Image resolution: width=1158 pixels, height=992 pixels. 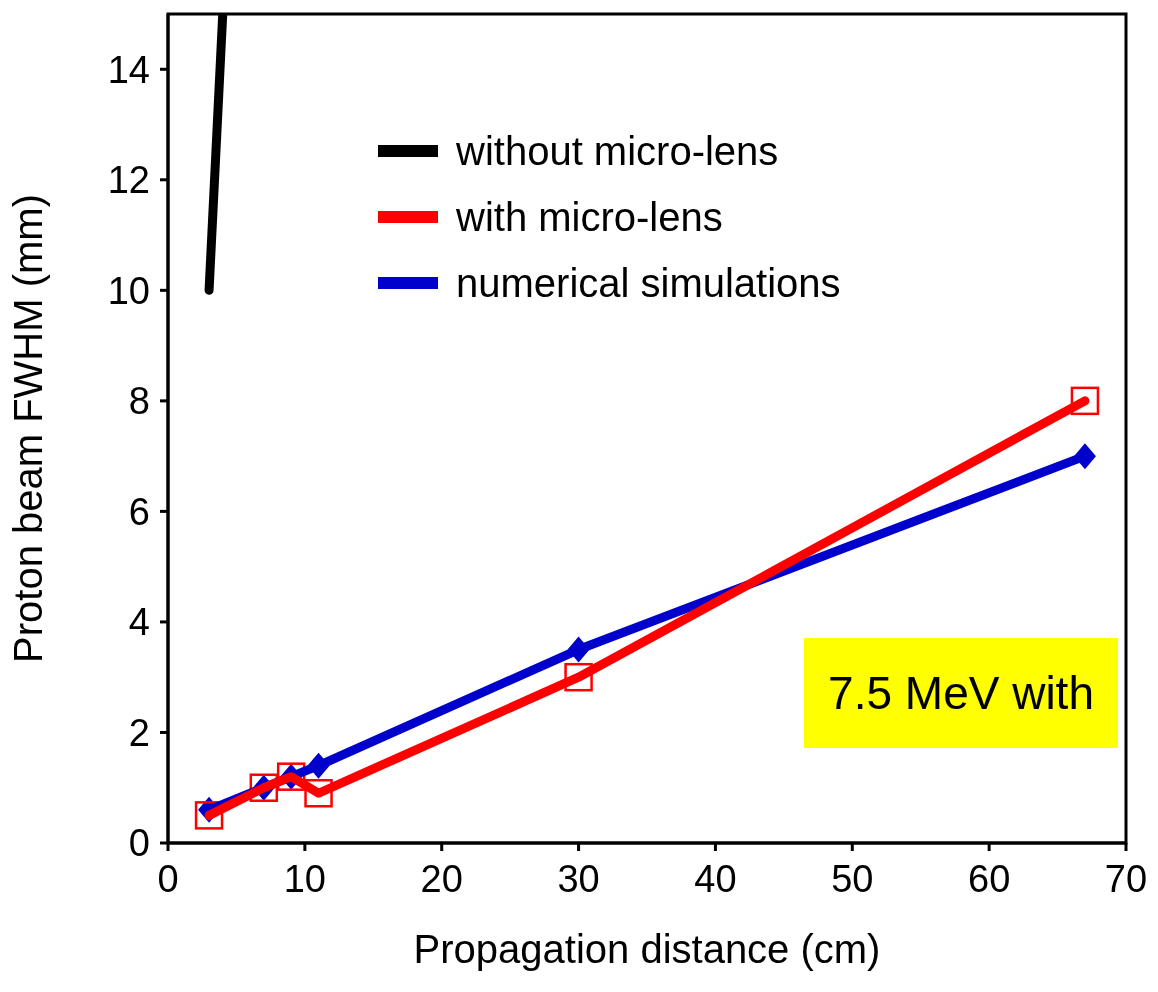 I want to click on y-axis-title: Proton beam FWHM (mm), so click(x=28, y=428).